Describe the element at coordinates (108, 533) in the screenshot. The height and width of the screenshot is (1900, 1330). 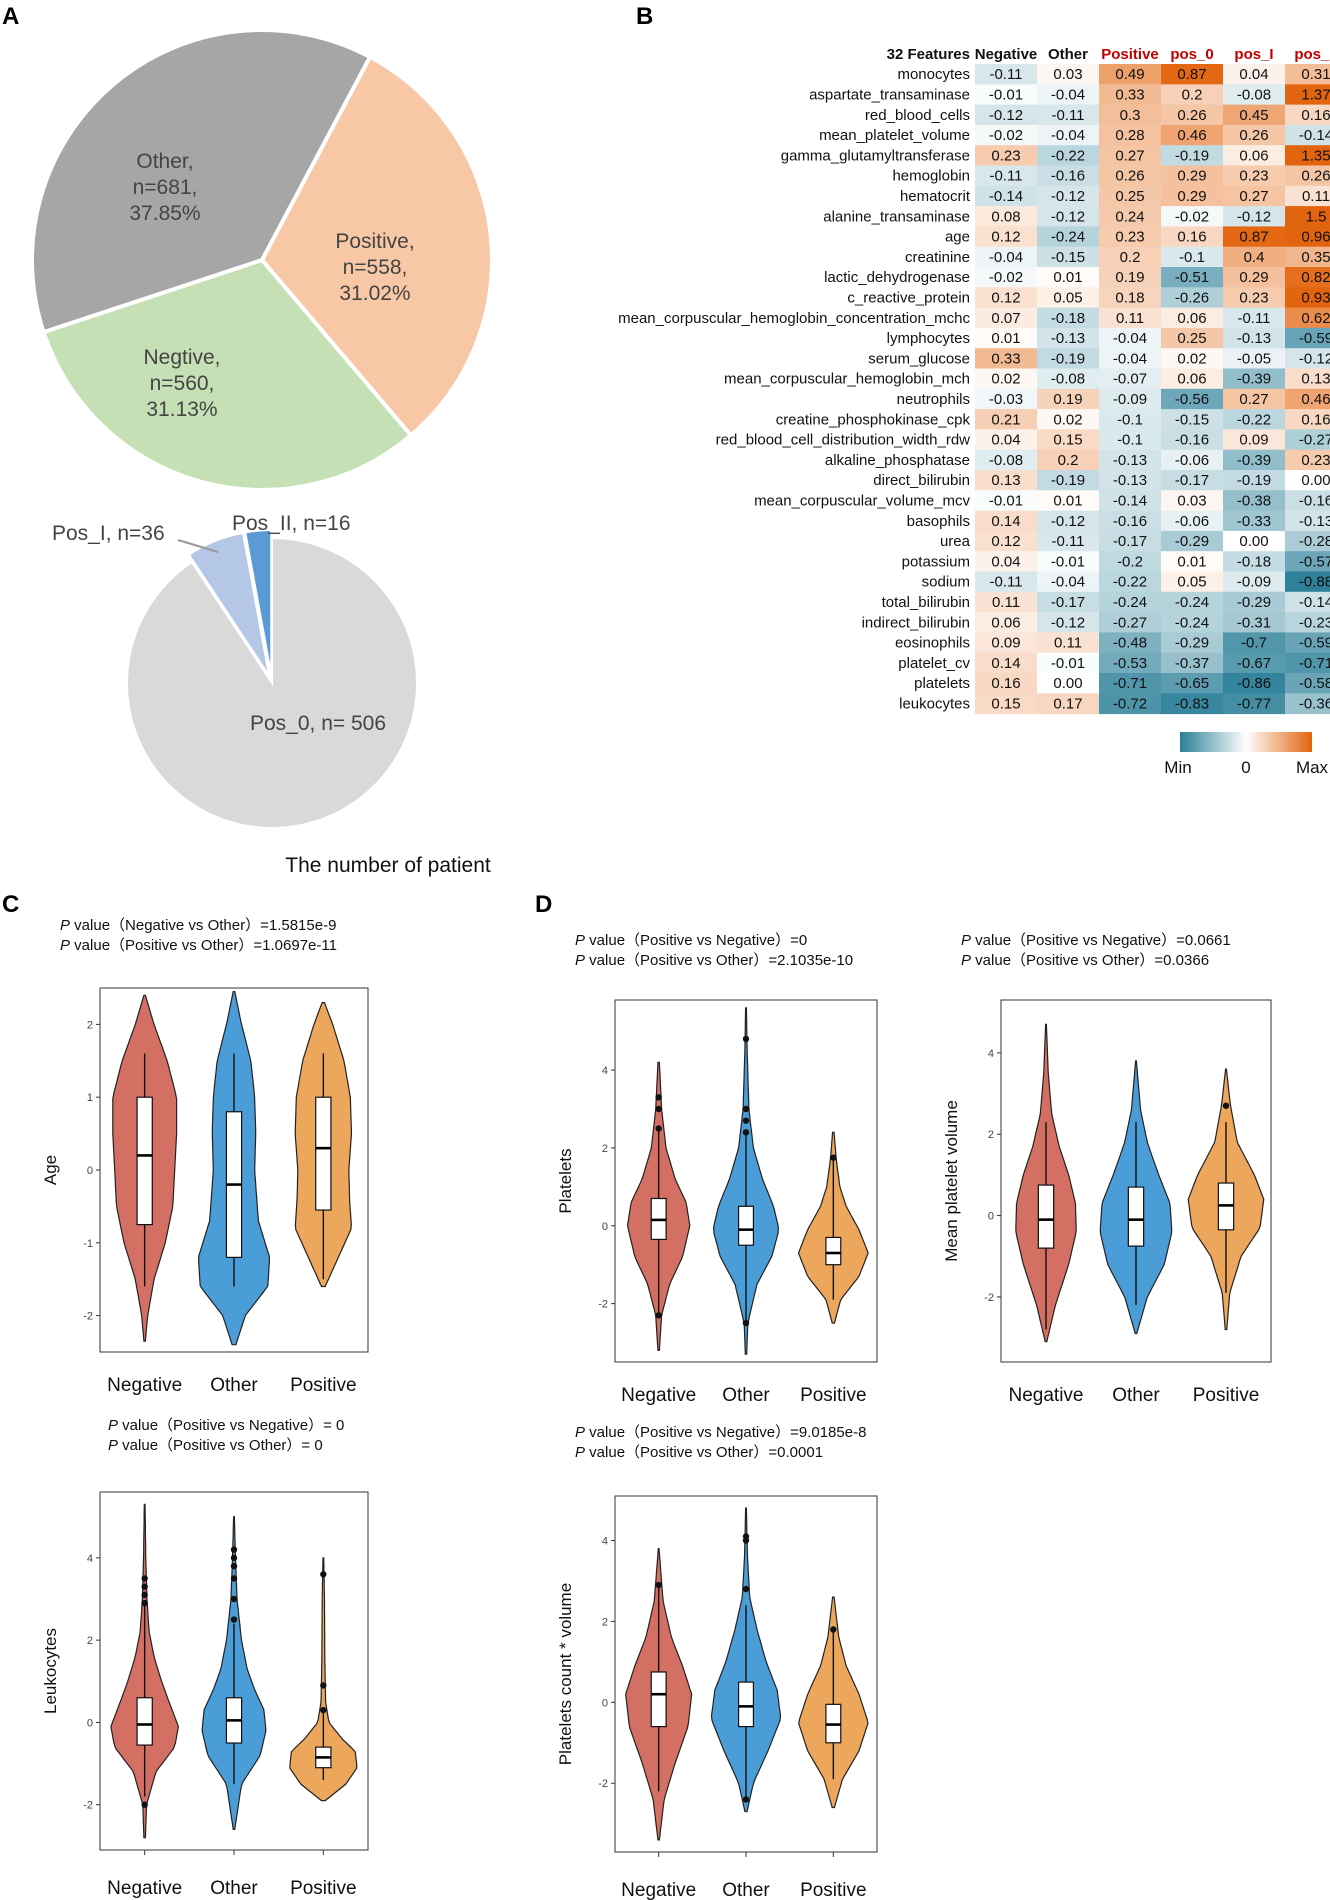
I see `pie-label-pos-i: Pos_I, n=36` at that location.